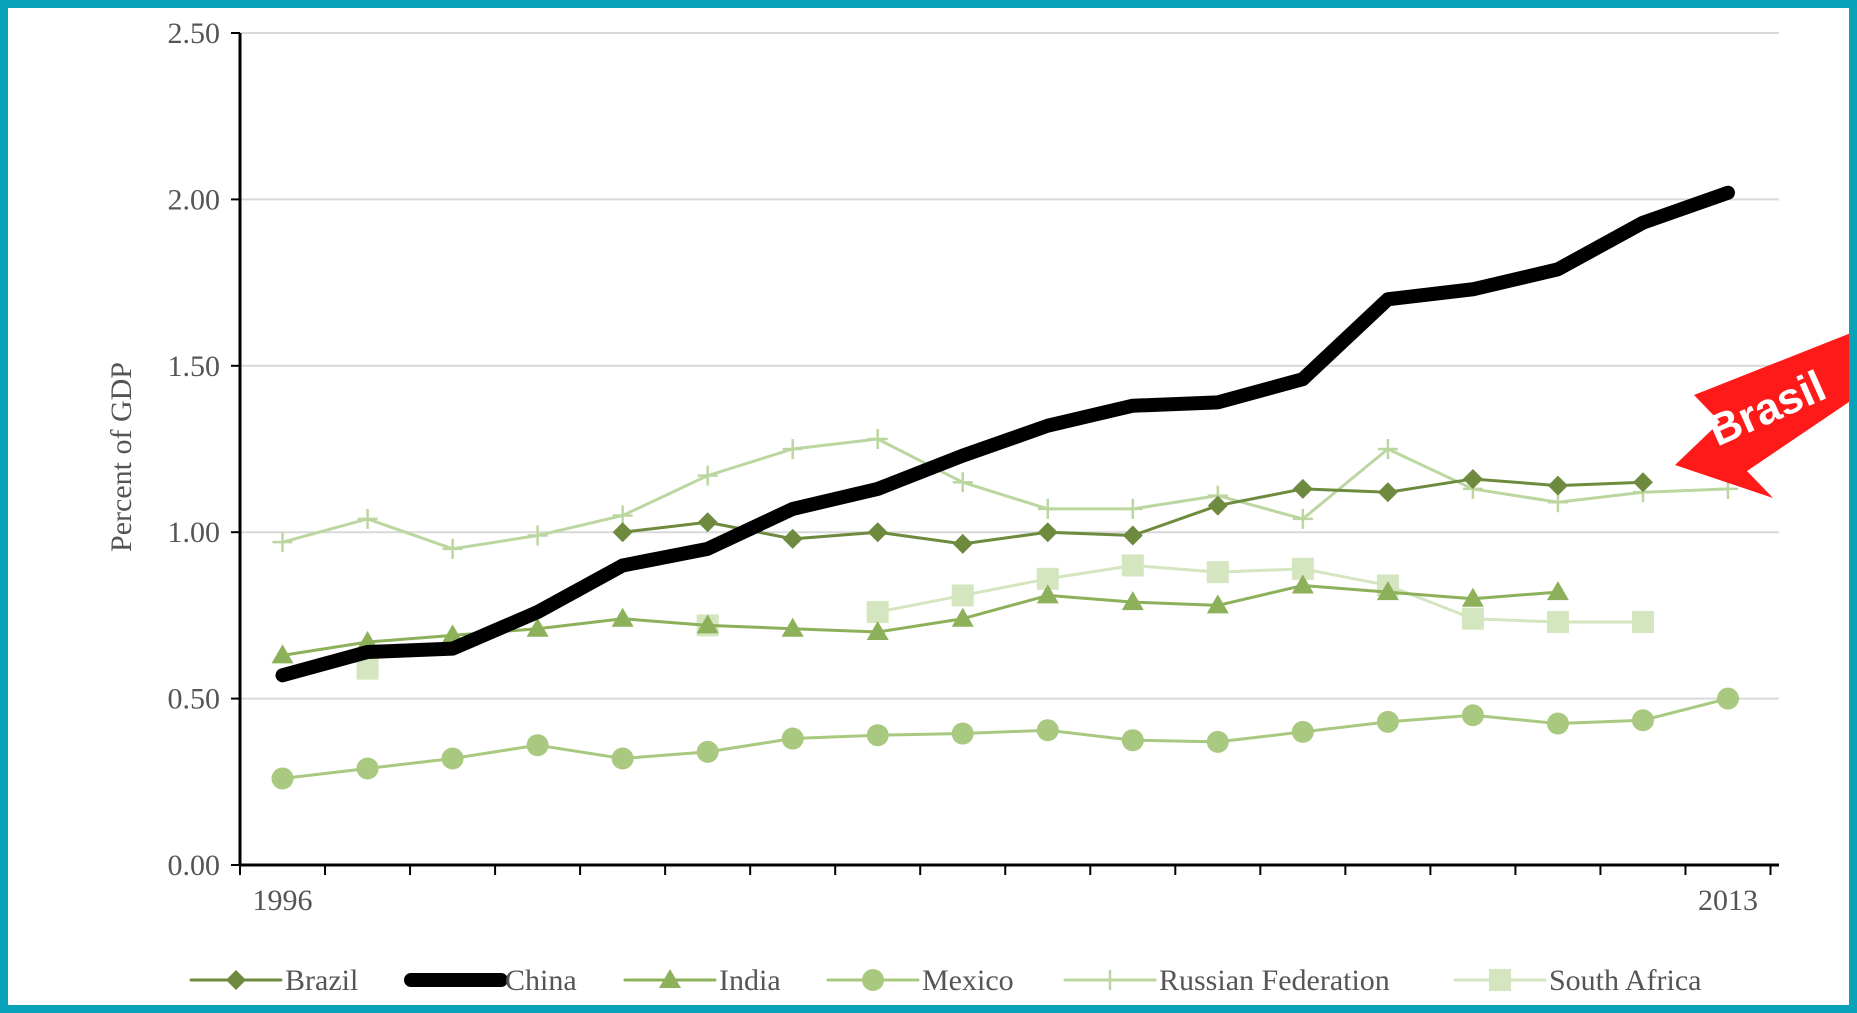  Describe the element at coordinates (1625, 980) in the screenshot. I see `legend-label: South Africa` at that location.